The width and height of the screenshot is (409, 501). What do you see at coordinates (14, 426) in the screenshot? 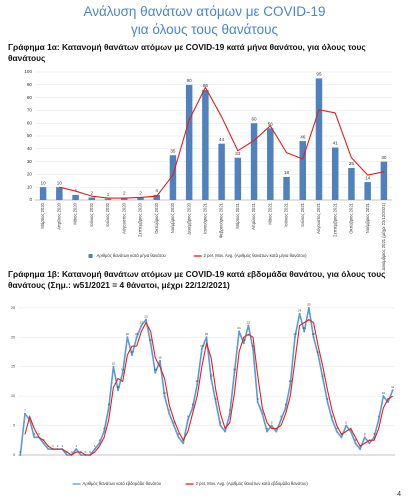
I see `y-tick-label: 5` at bounding box center [14, 426].